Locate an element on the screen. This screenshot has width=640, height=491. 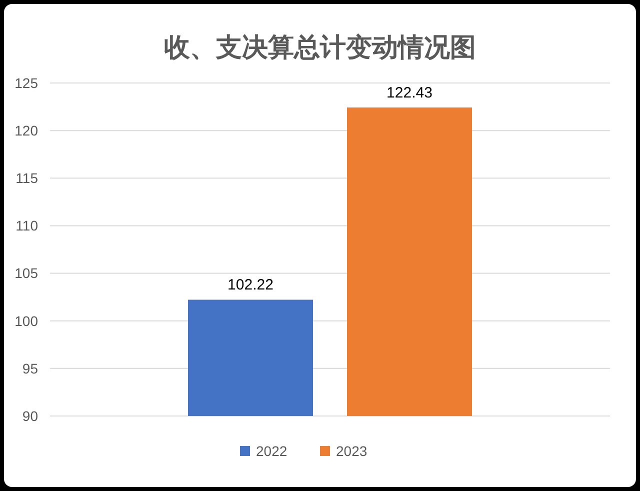
legend-label: 2022 is located at coordinates (272, 450).